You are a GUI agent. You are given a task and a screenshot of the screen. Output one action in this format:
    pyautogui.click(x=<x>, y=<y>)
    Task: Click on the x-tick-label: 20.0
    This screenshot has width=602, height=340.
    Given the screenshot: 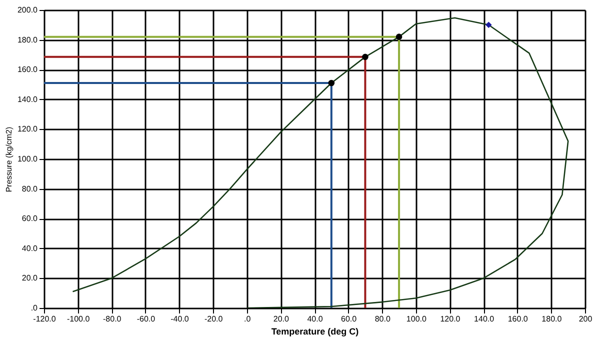 What is the action you would take?
    pyautogui.click(x=281, y=319)
    